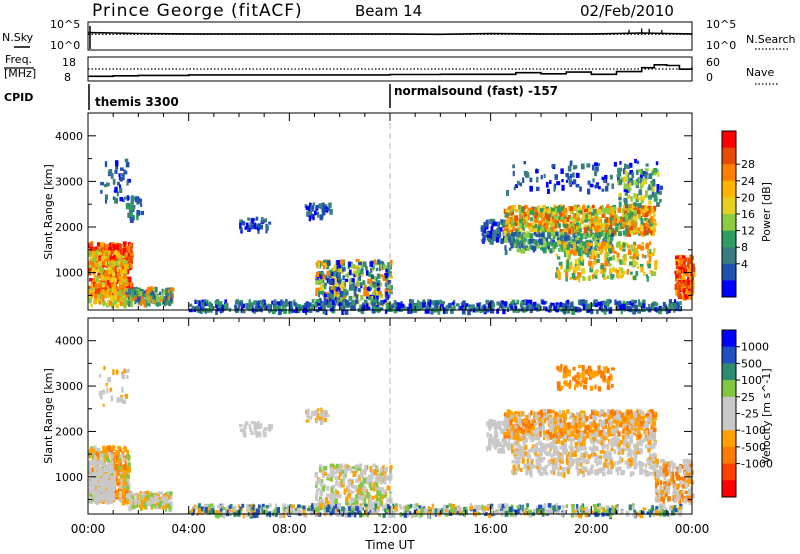 The width and height of the screenshot is (800, 554). Describe the element at coordinates (390, 71) in the screenshot. I see `freq-series` at that location.